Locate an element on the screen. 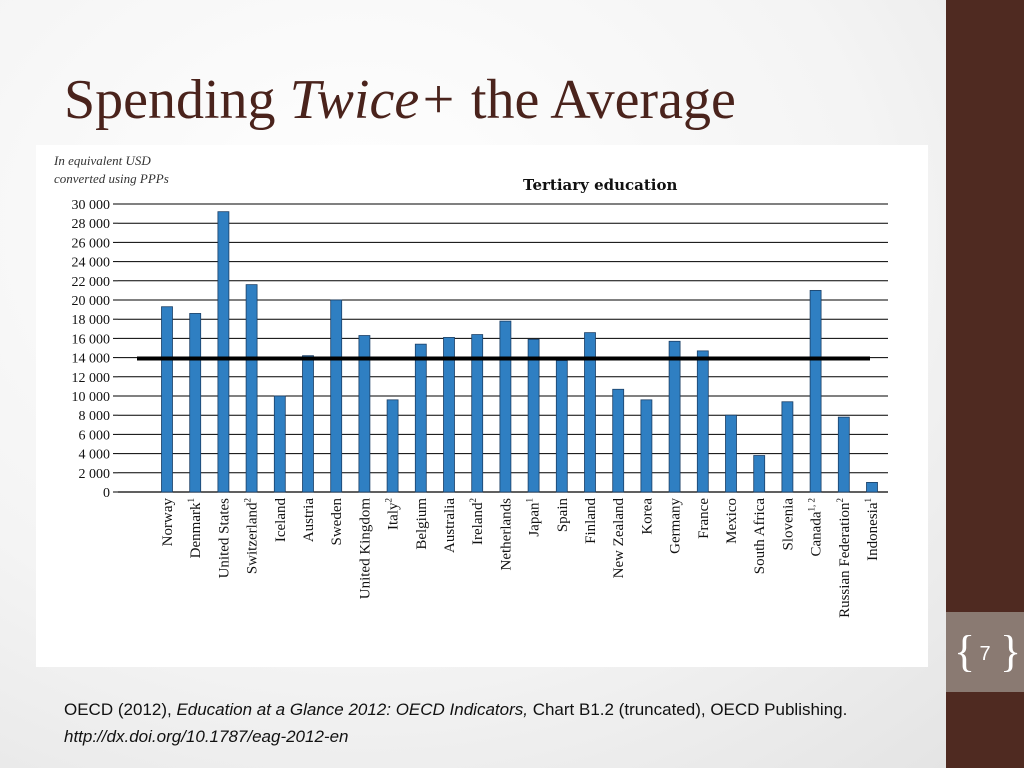 Image resolution: width=1024 pixels, height=768 pixels. page-number-box: { 7 } is located at coordinates (985, 652).